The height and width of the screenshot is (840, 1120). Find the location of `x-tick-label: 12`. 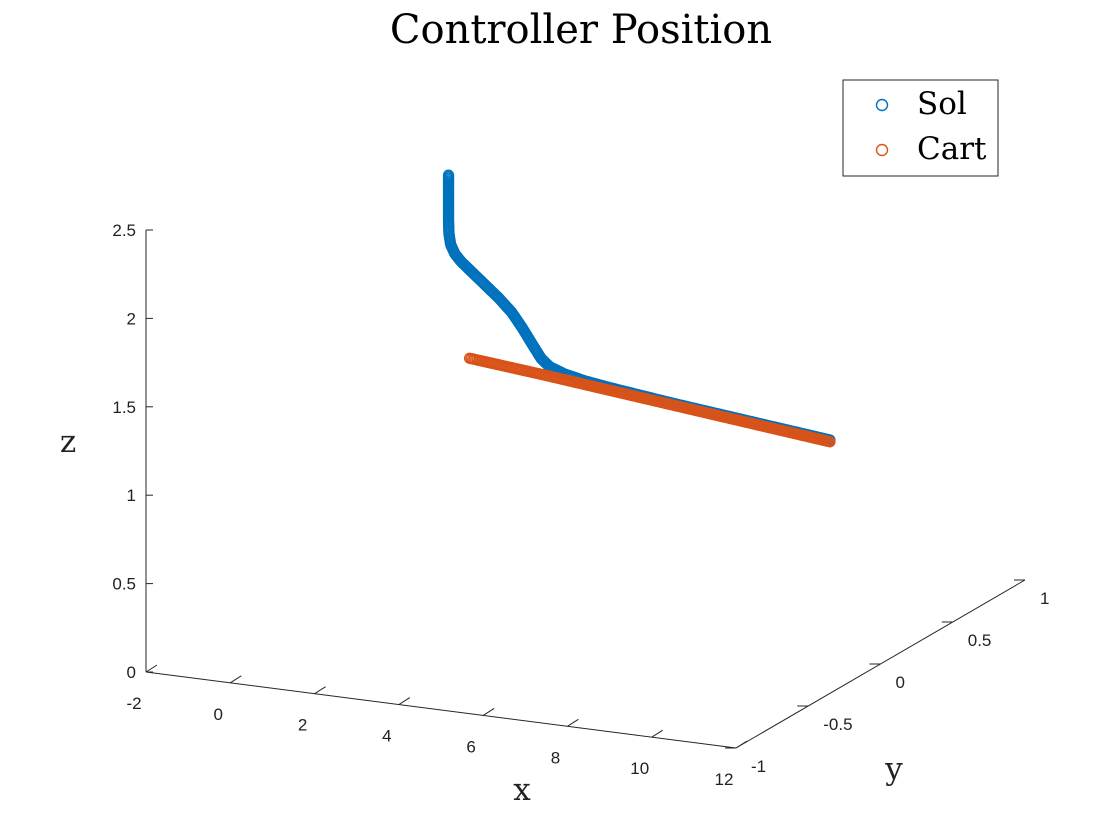

x-tick-label: 12 is located at coordinates (724, 779).